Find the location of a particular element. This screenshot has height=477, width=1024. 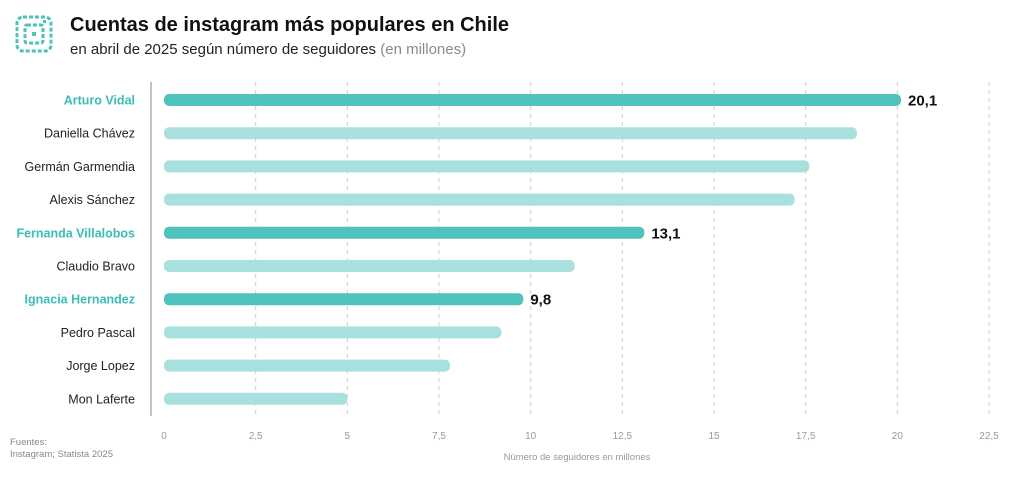

category-label: Pedro Pascal is located at coordinates (98, 333).